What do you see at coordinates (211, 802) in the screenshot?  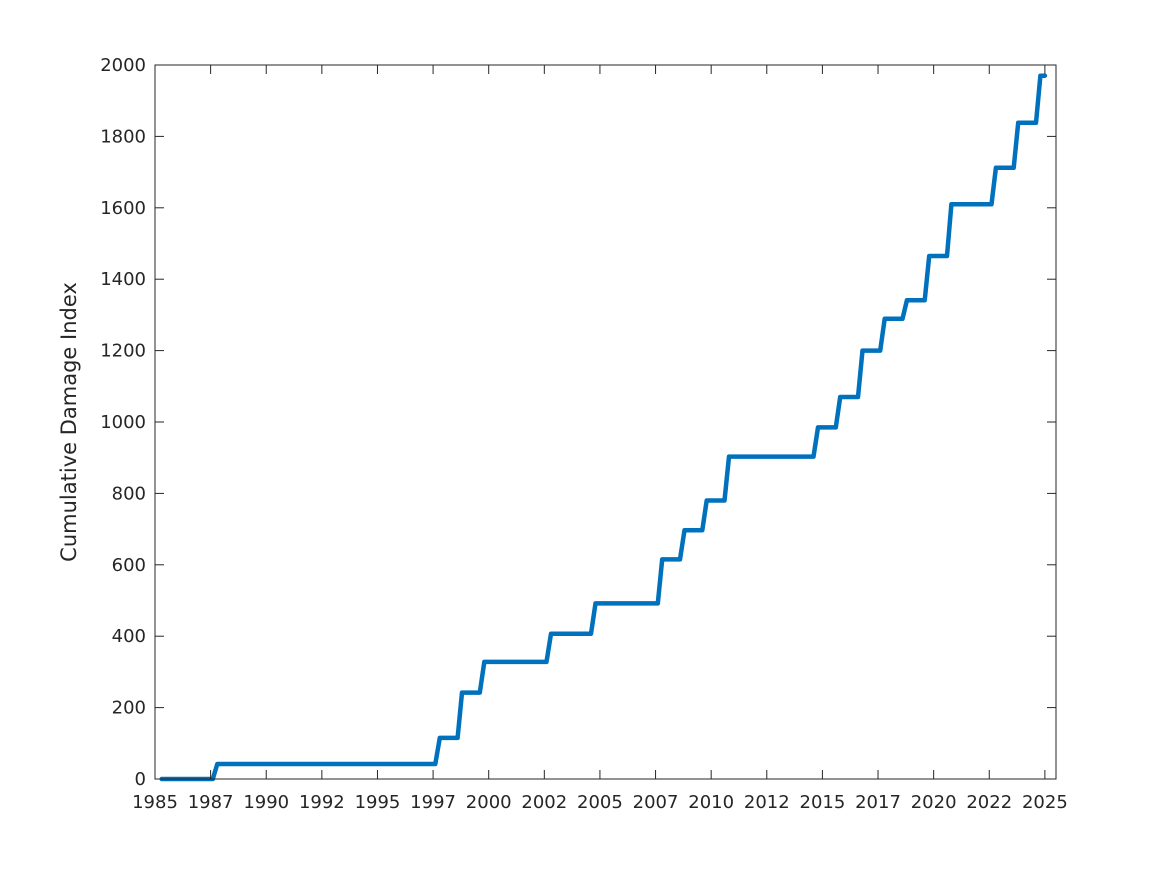 I see `x-tick-label: 1987` at bounding box center [211, 802].